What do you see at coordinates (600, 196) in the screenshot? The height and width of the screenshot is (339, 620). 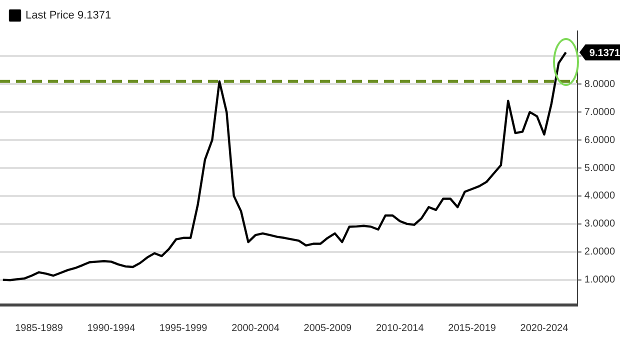 I see `y-tick-label: 4.0000` at bounding box center [600, 196].